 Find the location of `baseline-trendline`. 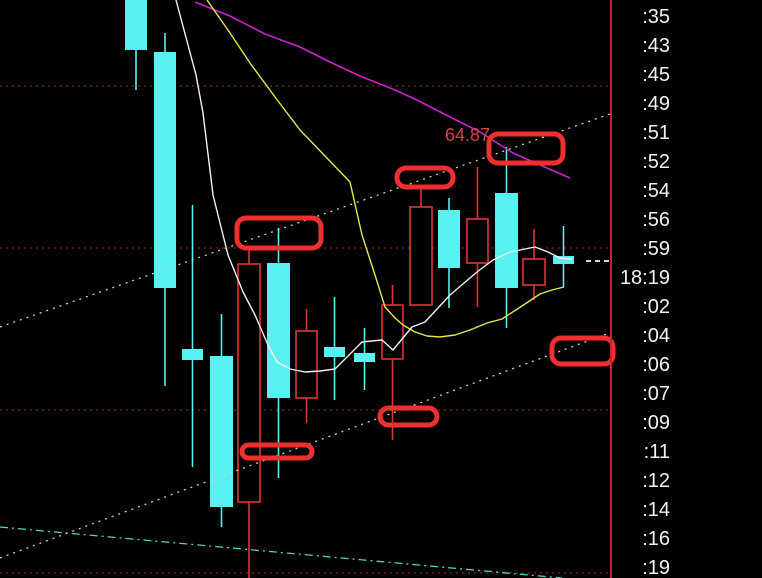

baseline-trendline is located at coordinates (281, 552).